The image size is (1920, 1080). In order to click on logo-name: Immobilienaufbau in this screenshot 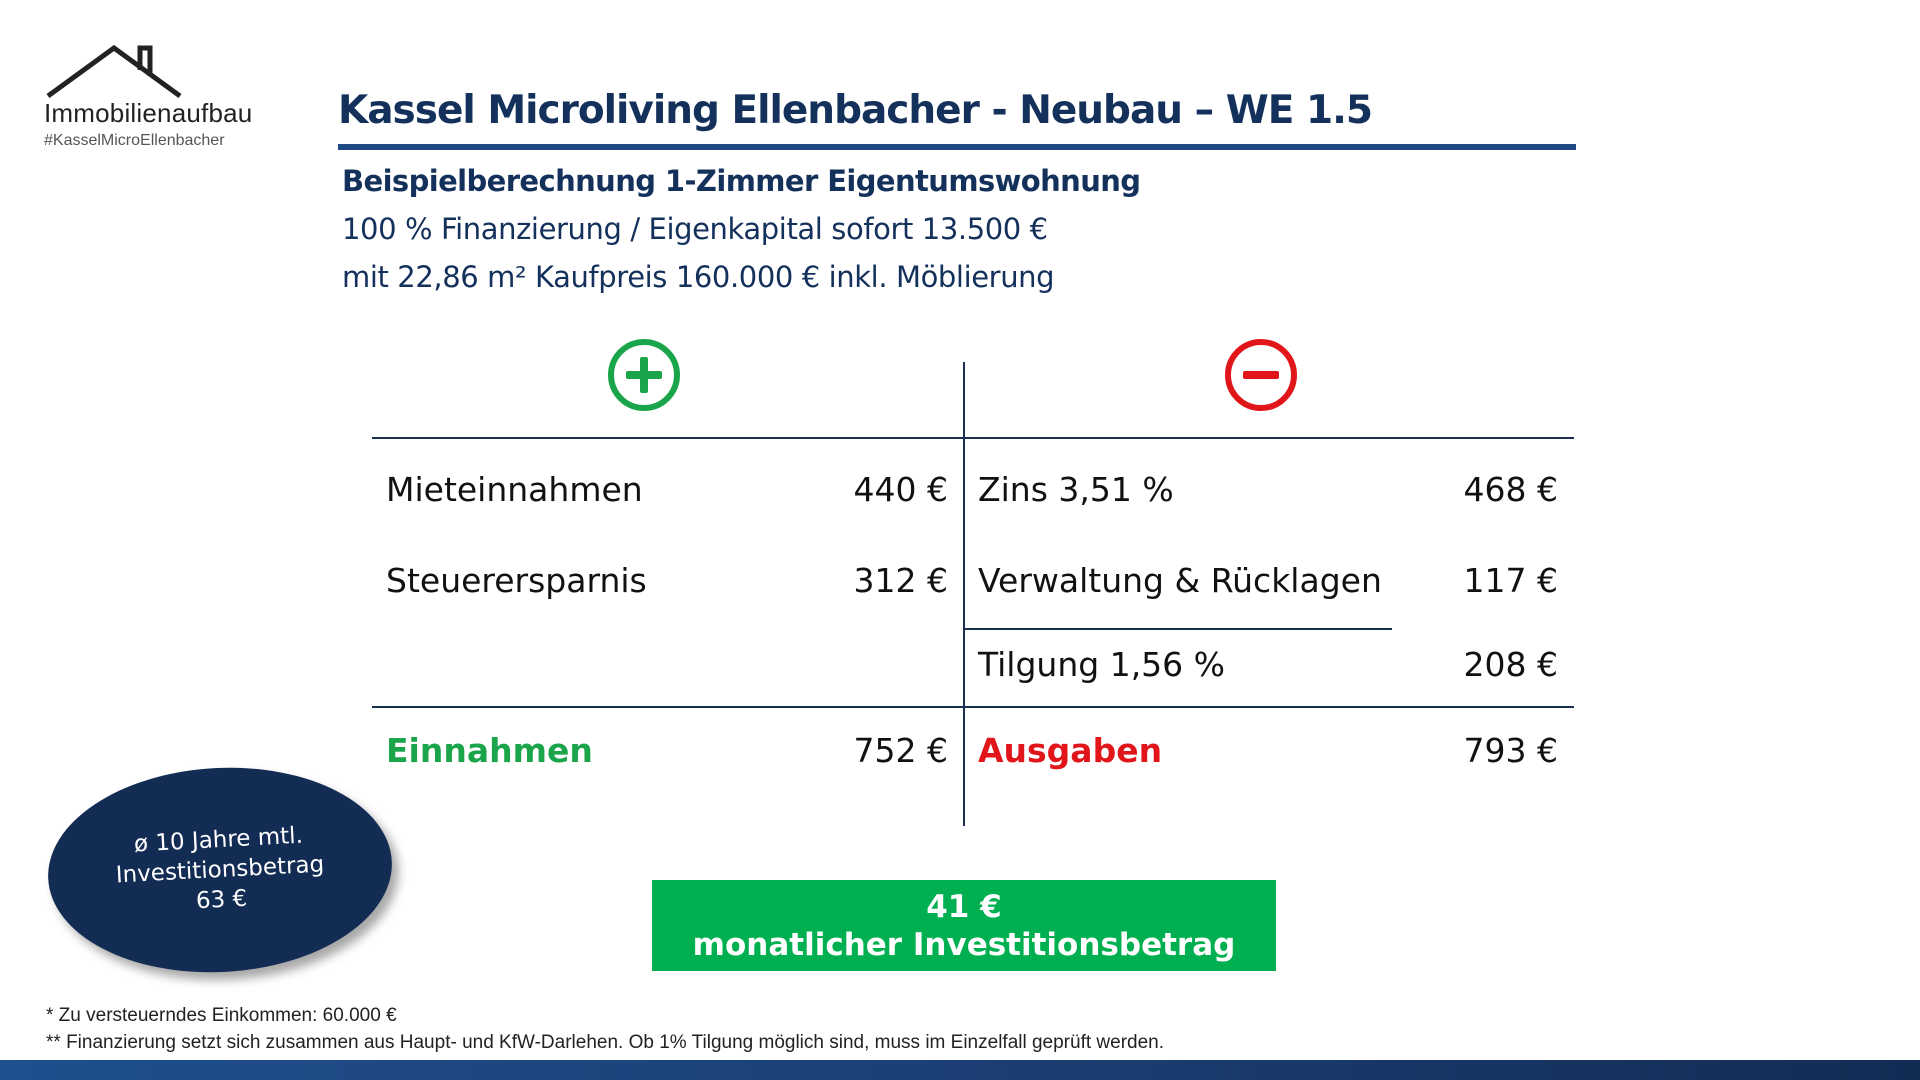, I will do `click(148, 113)`.